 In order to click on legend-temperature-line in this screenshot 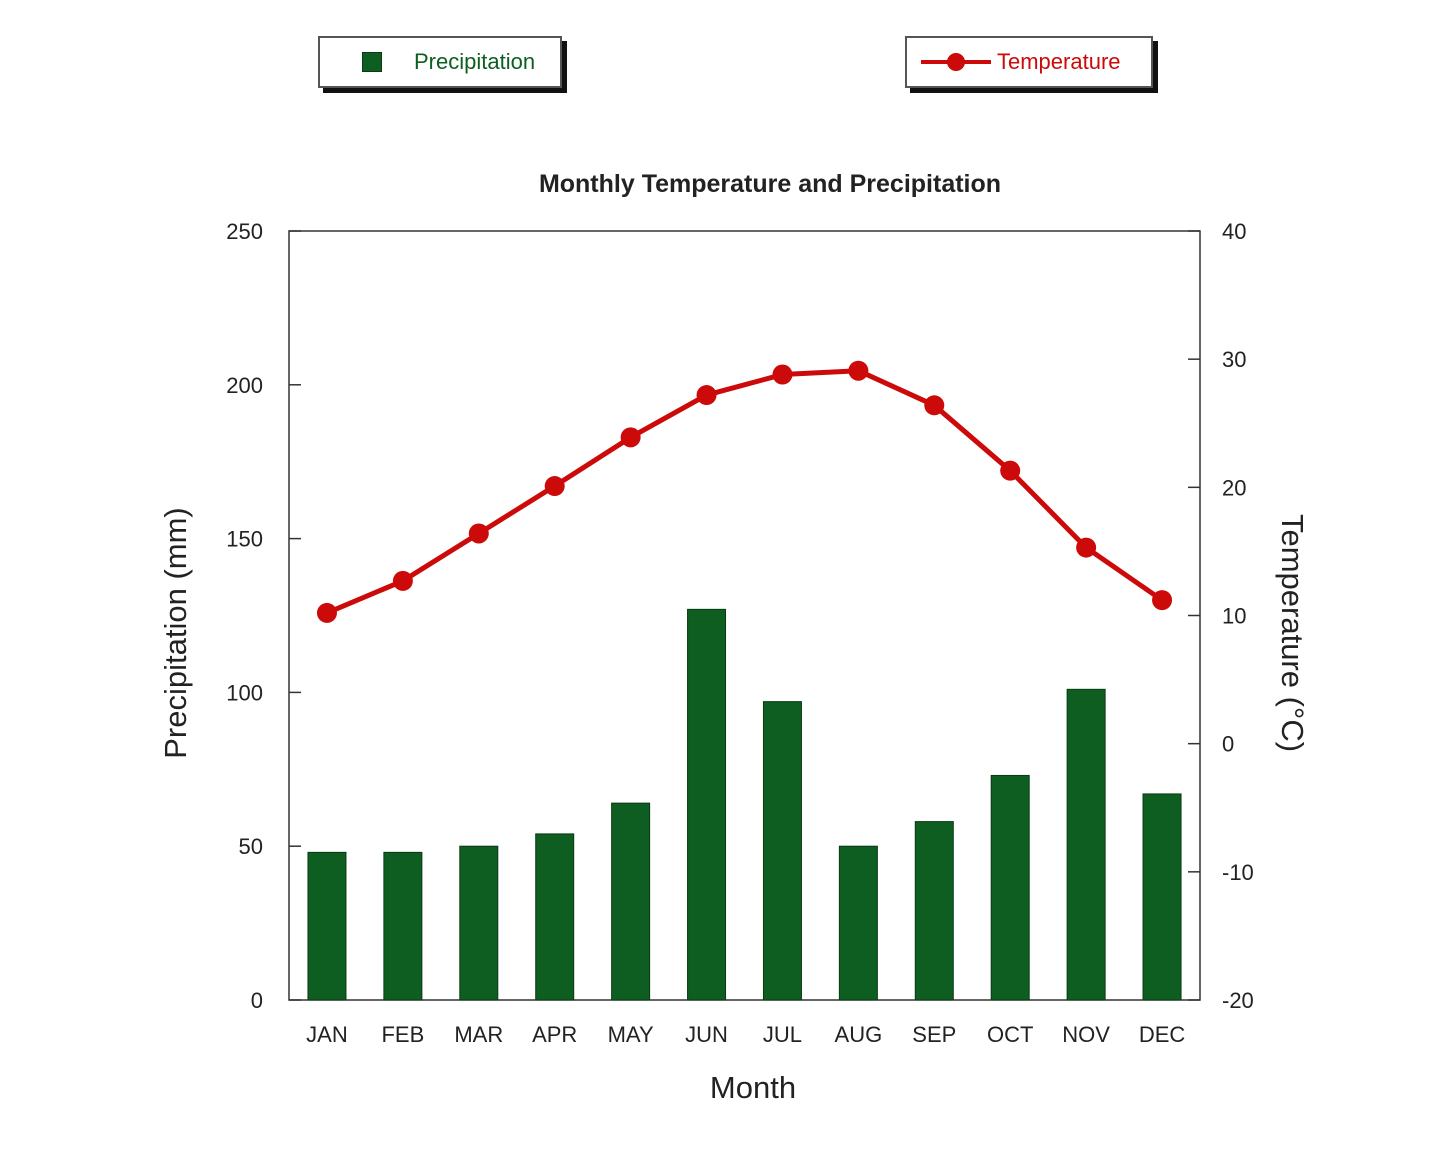, I will do `click(956, 62)`.